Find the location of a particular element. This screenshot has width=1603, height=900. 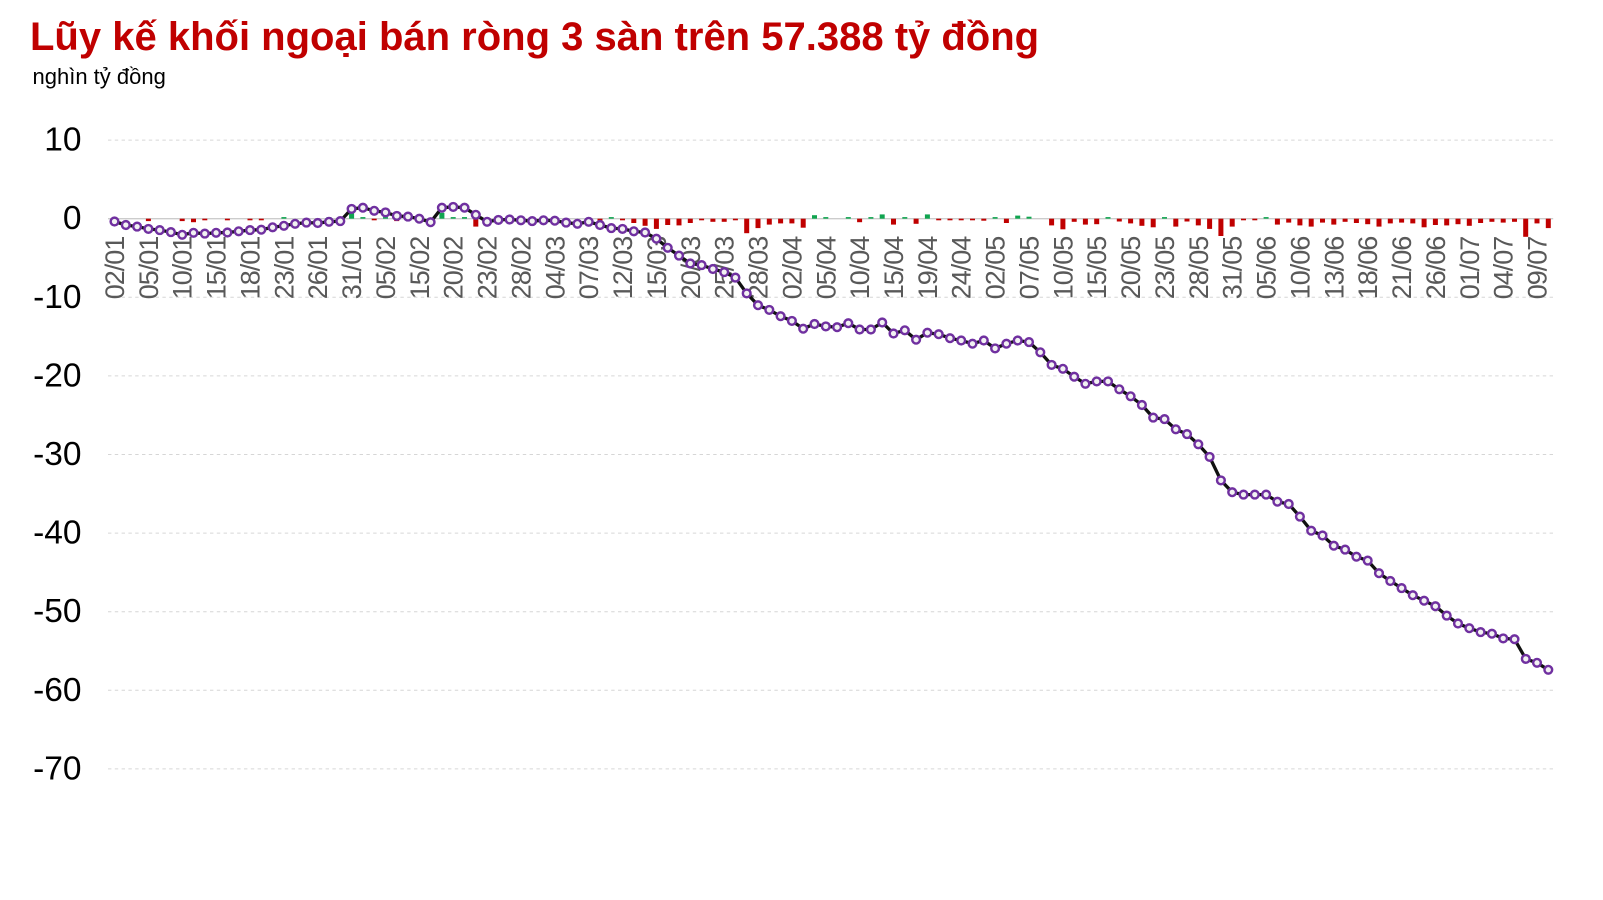

svg-text: 04/03 is located at coordinates (555, 268).